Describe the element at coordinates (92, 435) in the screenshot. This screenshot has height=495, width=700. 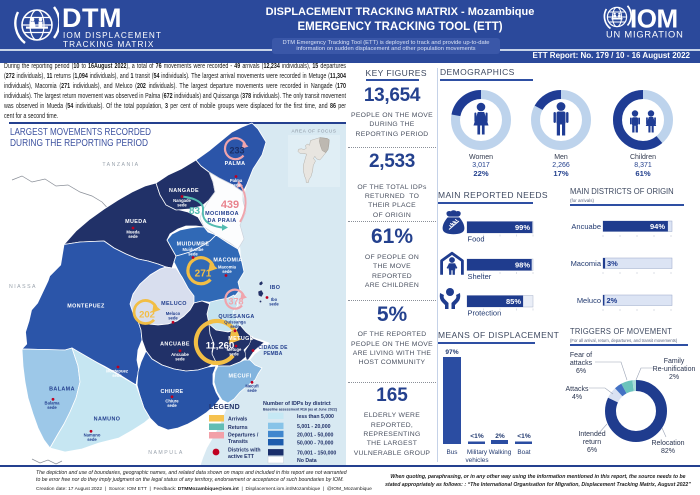
I see `svg-text: Namuno` at that location.